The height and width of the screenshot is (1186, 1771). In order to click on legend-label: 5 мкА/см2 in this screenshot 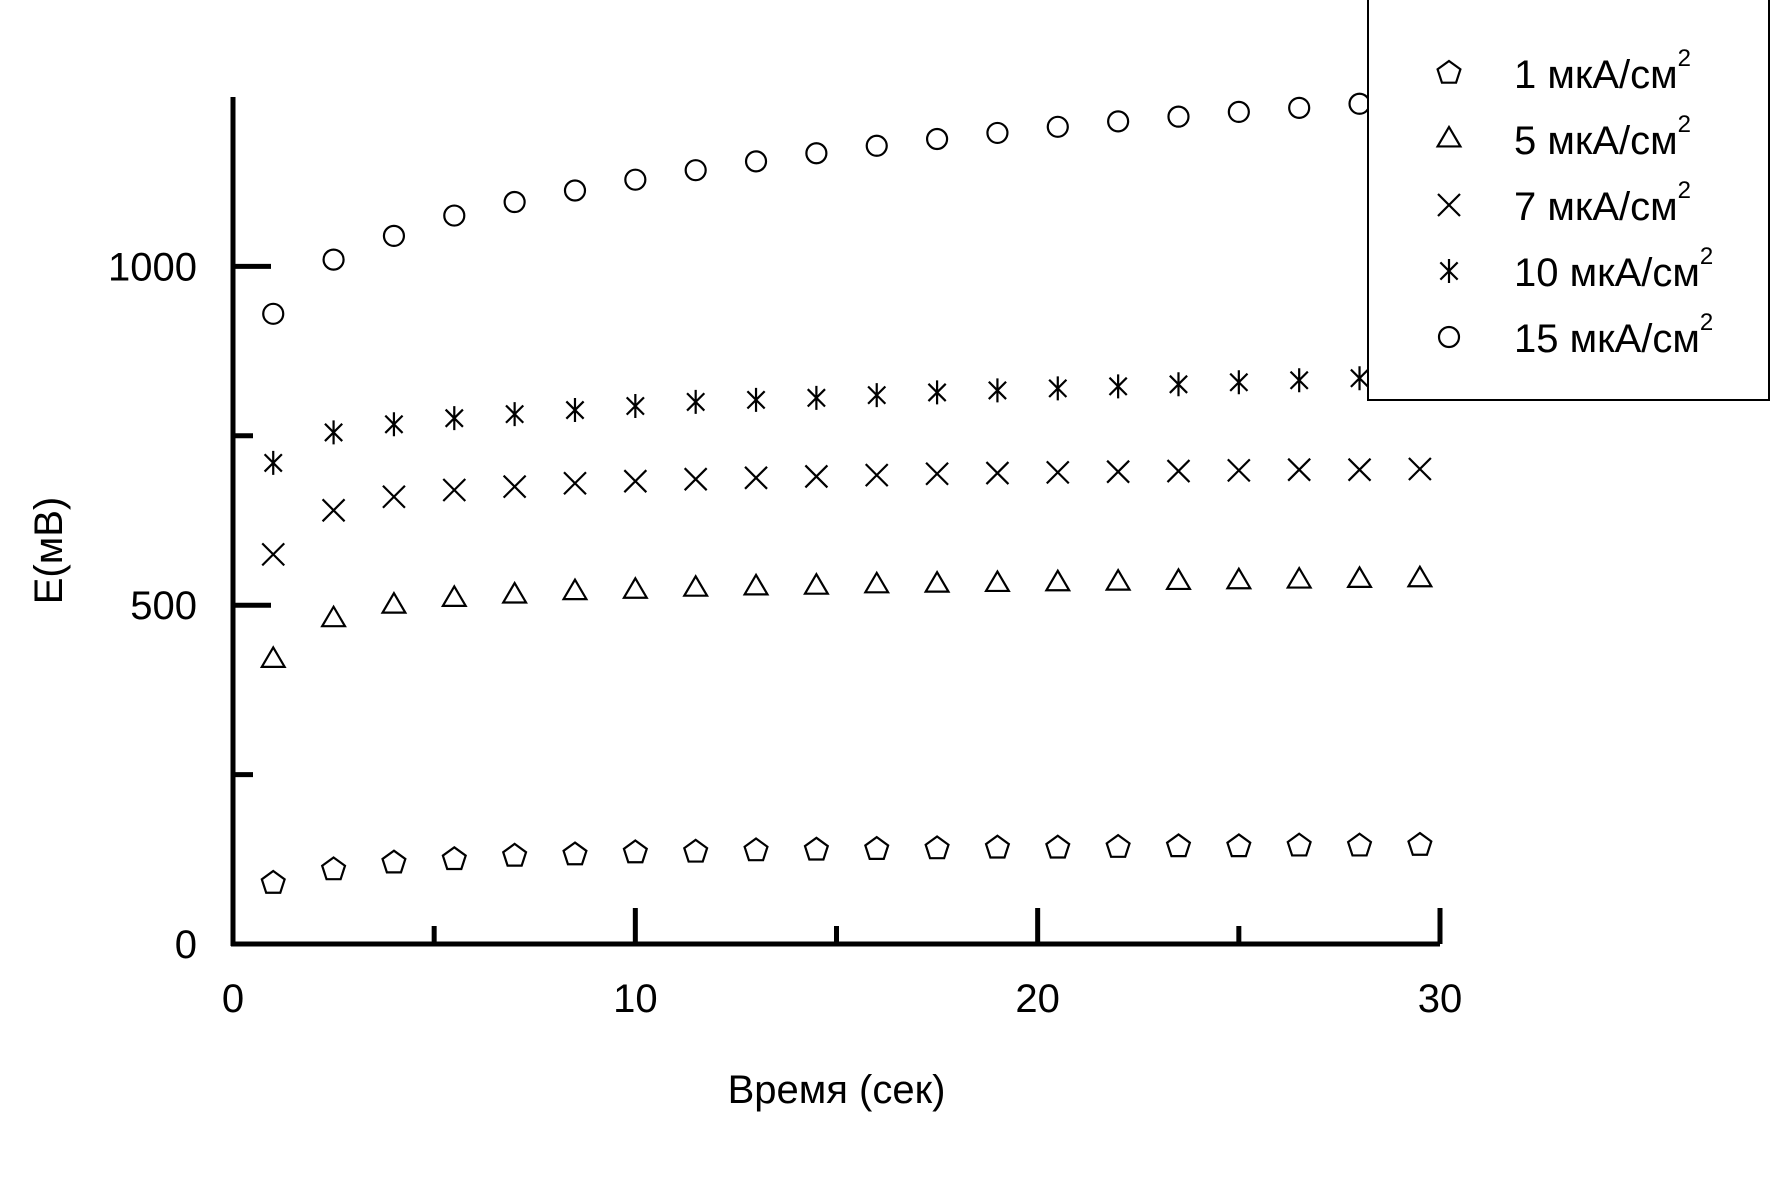, I will do `click(1602, 137)`.